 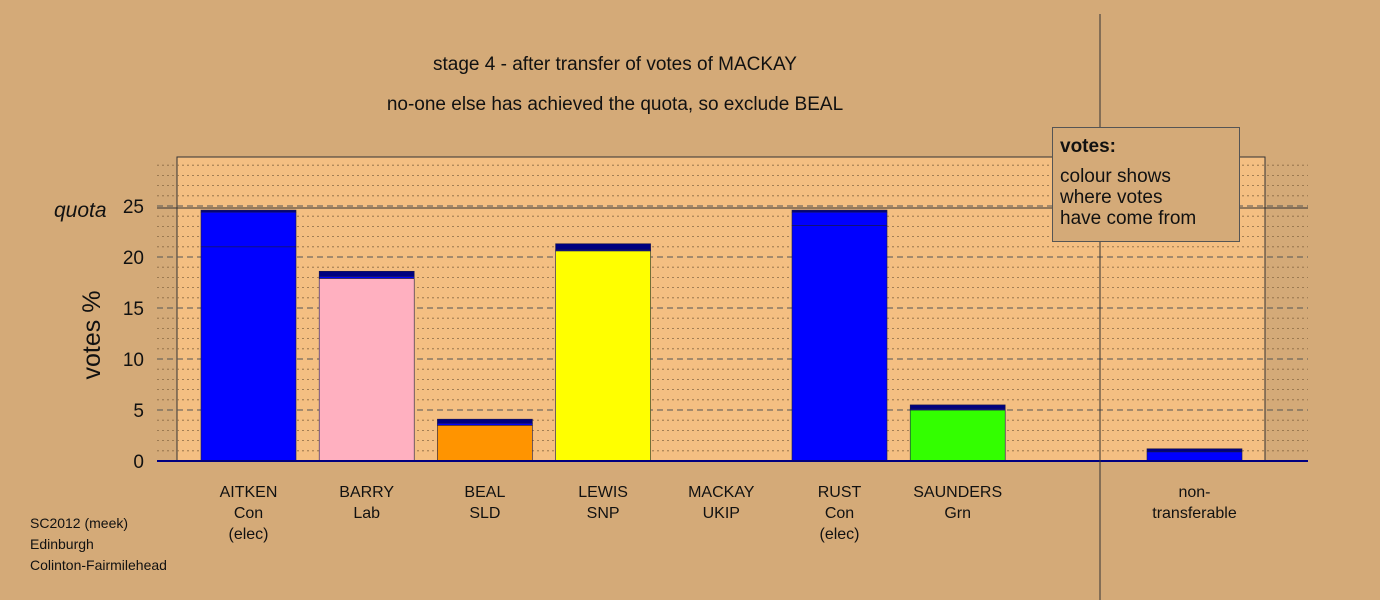 I want to click on y-tick-label: 5, so click(x=138, y=411).